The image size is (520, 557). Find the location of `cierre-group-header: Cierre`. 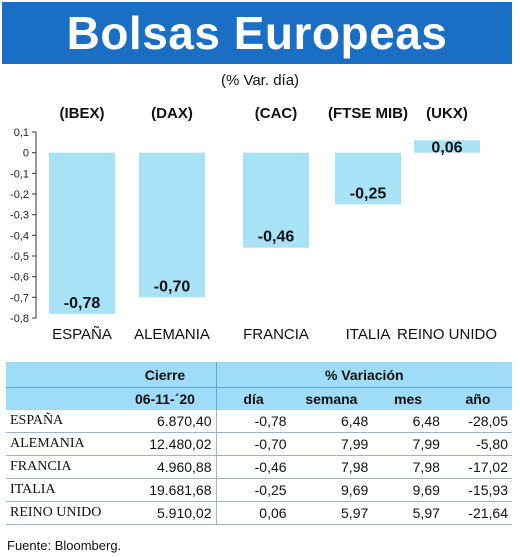

cierre-group-header: Cierre is located at coordinates (165, 375).